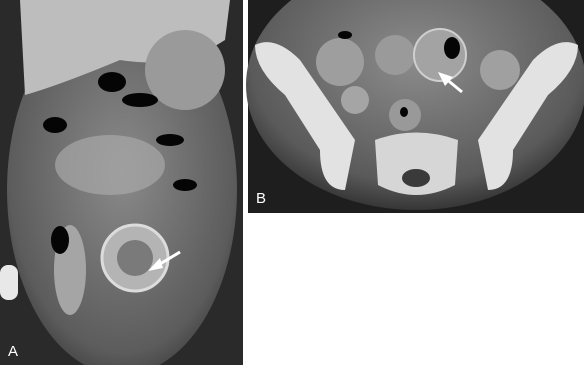 The height and width of the screenshot is (365, 584). What do you see at coordinates (261, 198) in the screenshot?
I see `panel-label: B` at bounding box center [261, 198].